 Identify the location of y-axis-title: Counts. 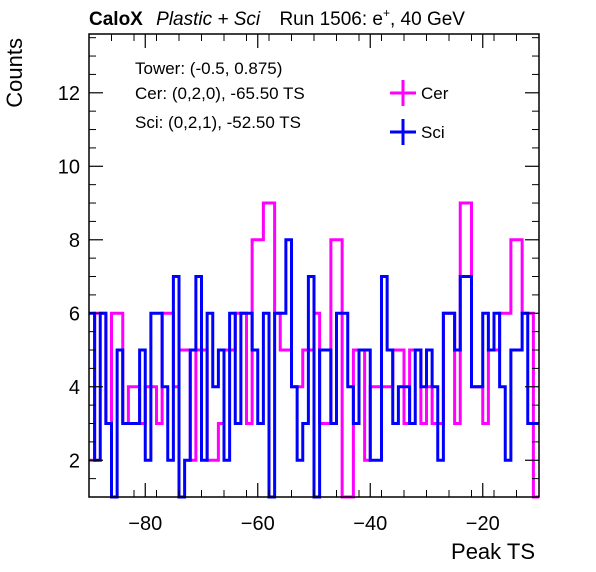
(14, 73).